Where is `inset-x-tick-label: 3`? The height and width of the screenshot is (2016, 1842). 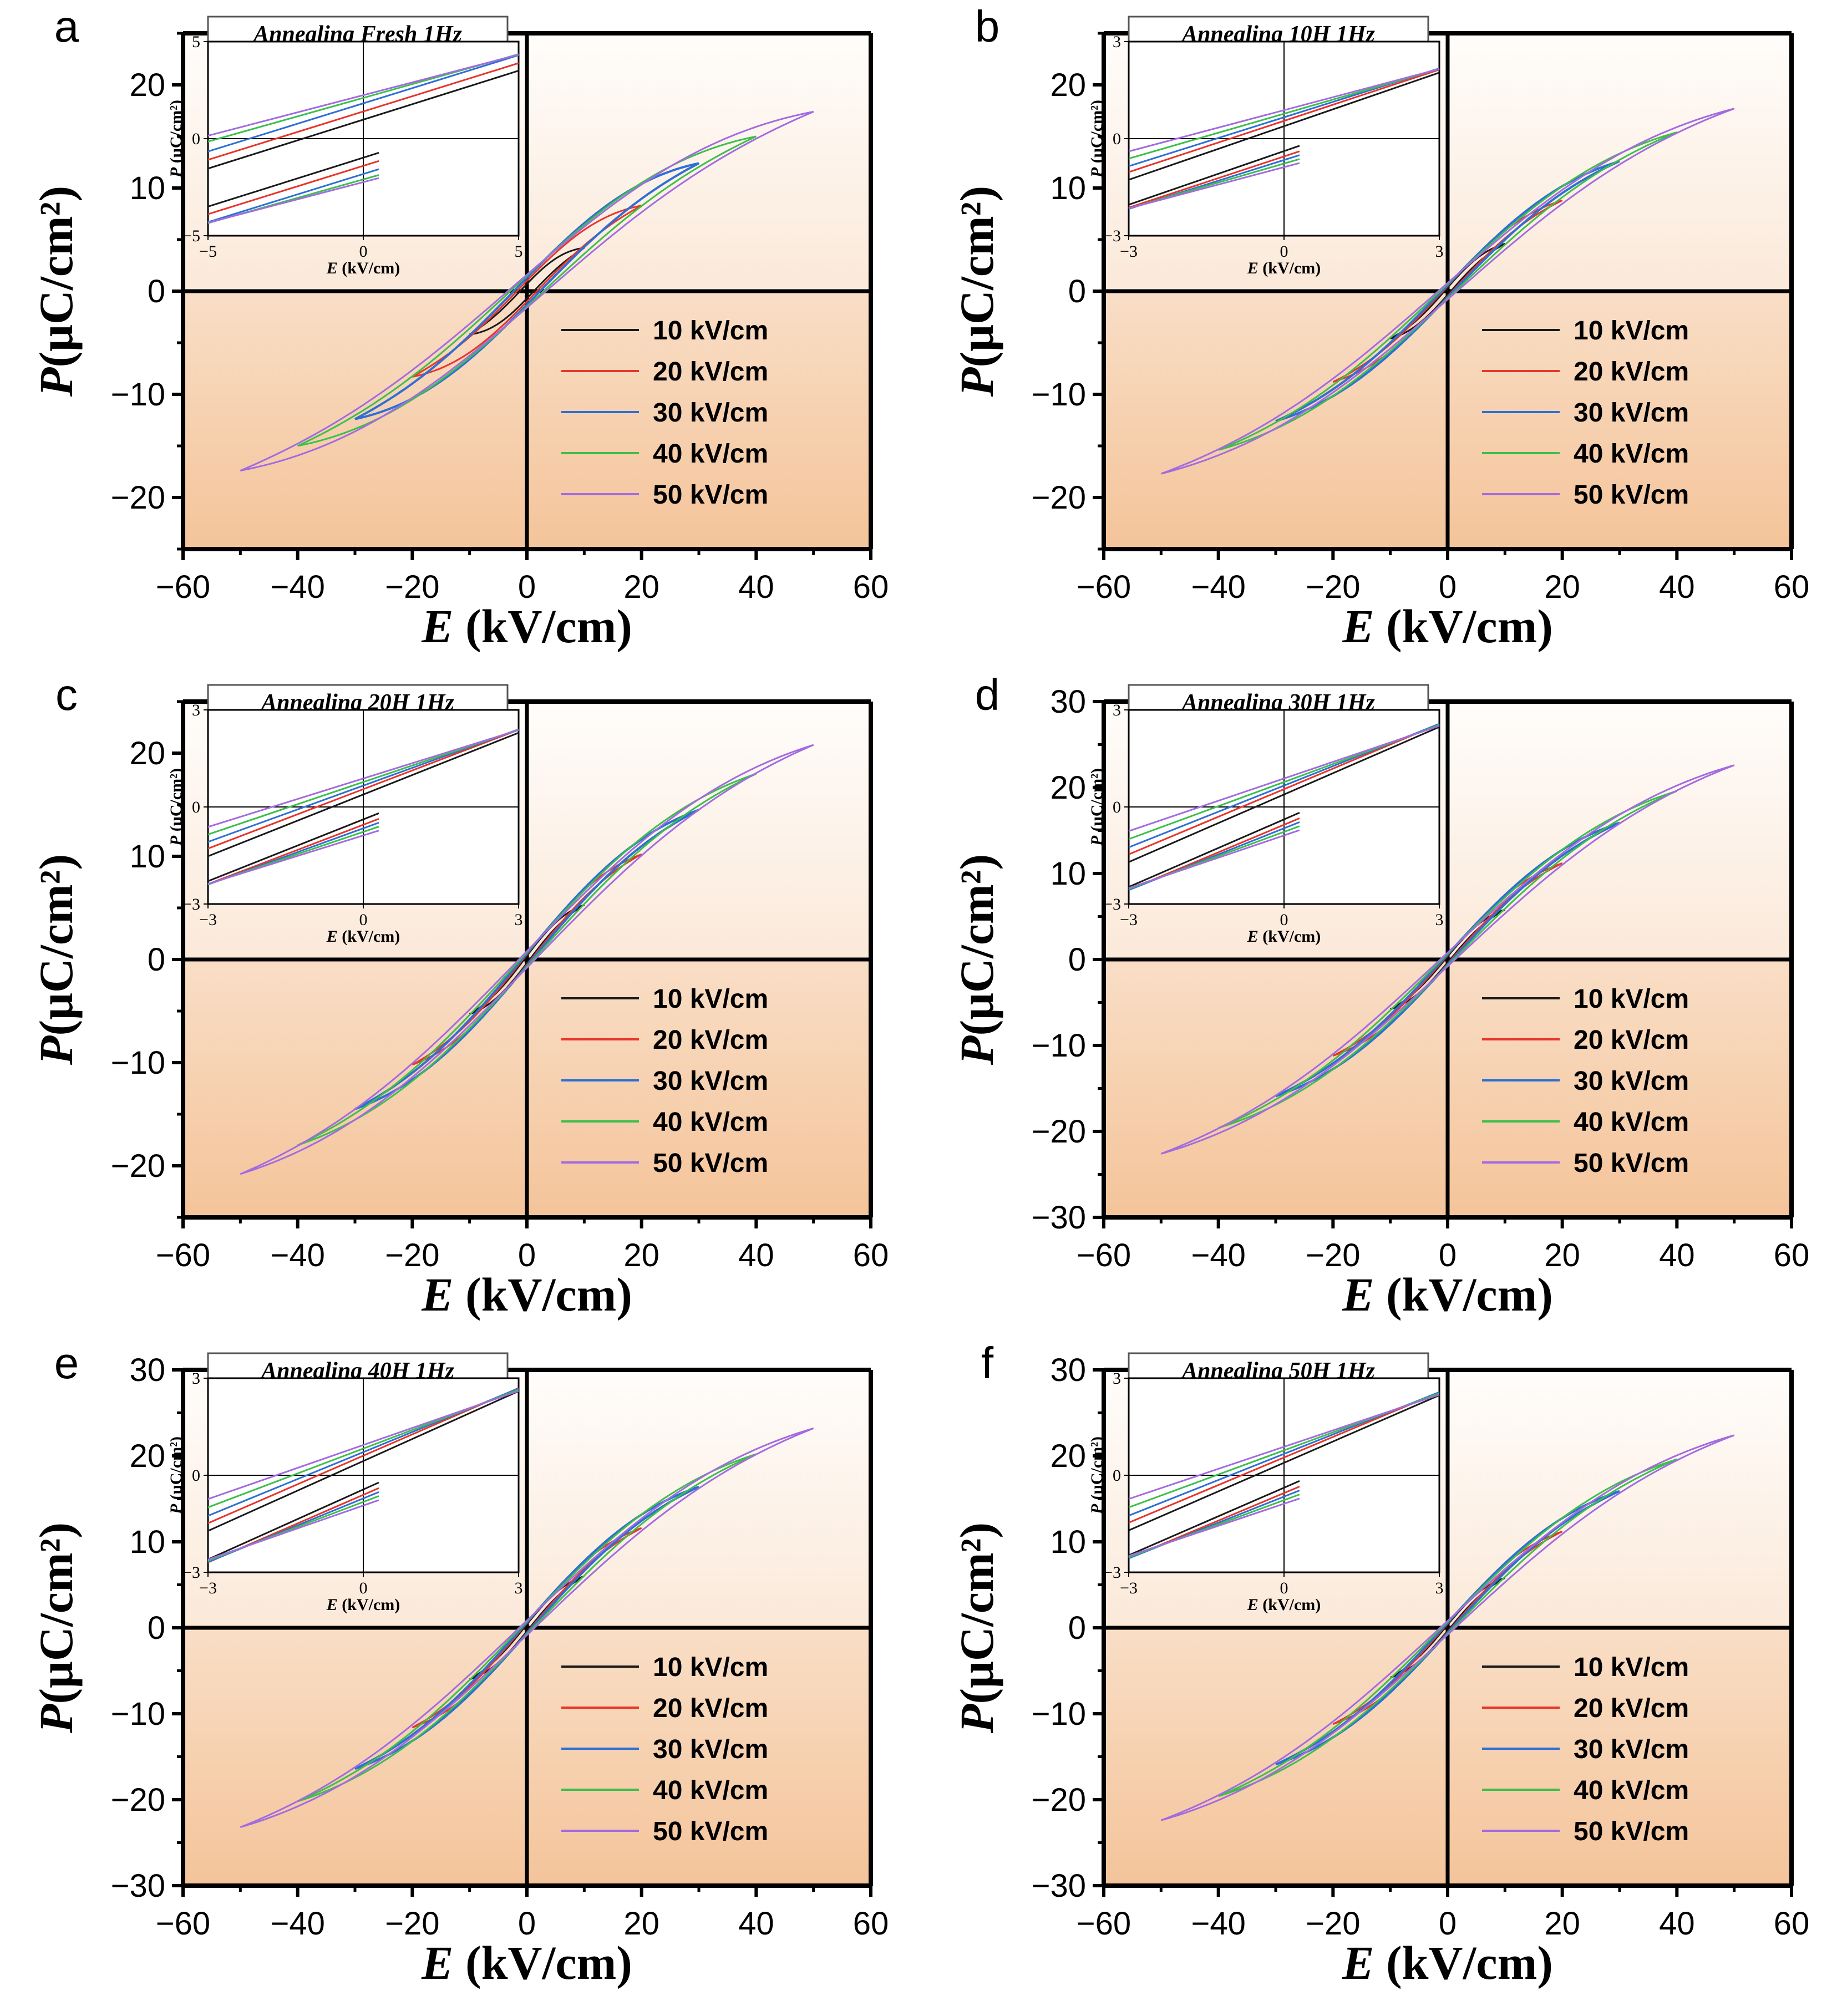 inset-x-tick-label: 3 is located at coordinates (519, 1588).